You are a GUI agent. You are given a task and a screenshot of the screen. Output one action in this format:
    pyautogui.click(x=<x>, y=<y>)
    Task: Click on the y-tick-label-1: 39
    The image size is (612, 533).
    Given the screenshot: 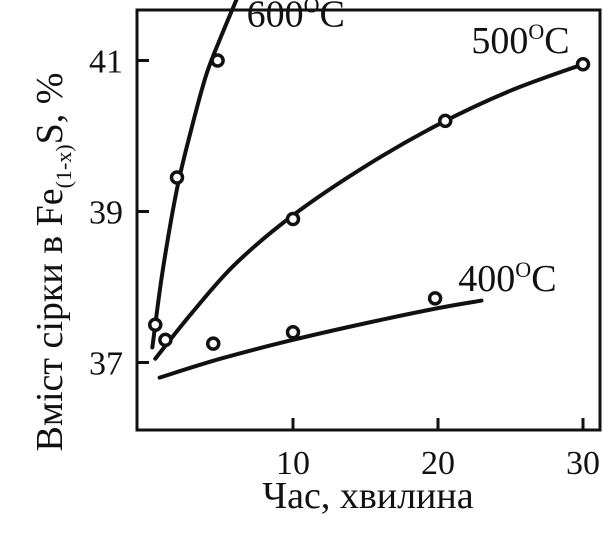 What is the action you would take?
    pyautogui.click(x=106, y=213)
    